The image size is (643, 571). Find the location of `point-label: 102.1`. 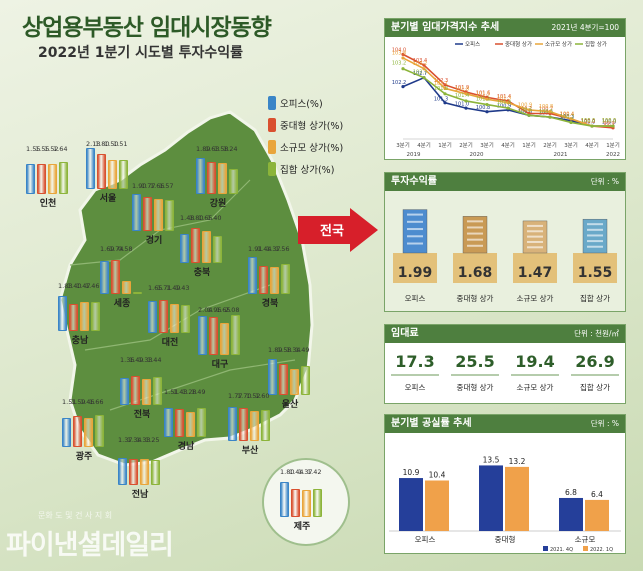

point-label: 102.1 is located at coordinates (441, 84).